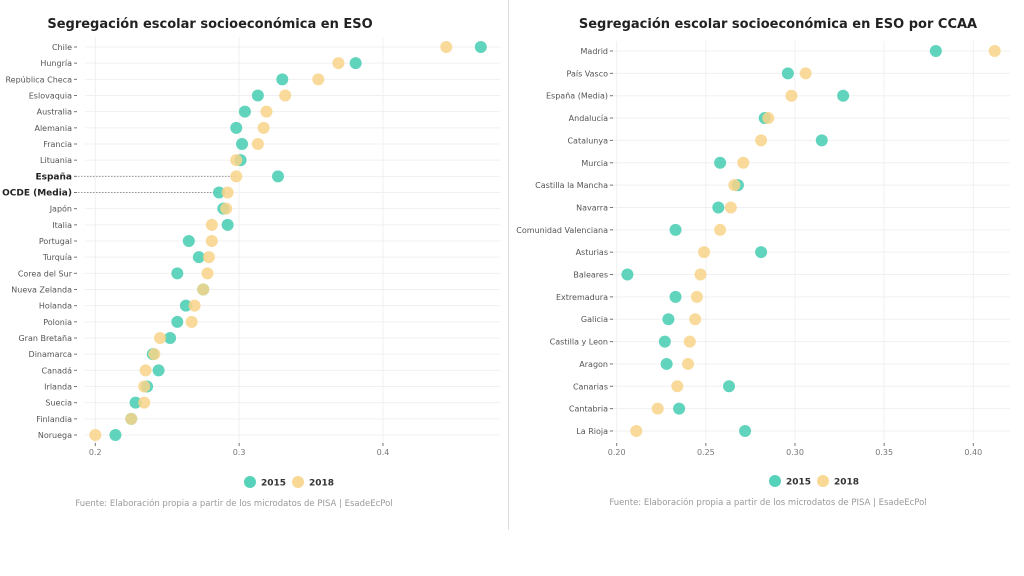  I want to click on category-label: Irlanda, so click(58, 387).